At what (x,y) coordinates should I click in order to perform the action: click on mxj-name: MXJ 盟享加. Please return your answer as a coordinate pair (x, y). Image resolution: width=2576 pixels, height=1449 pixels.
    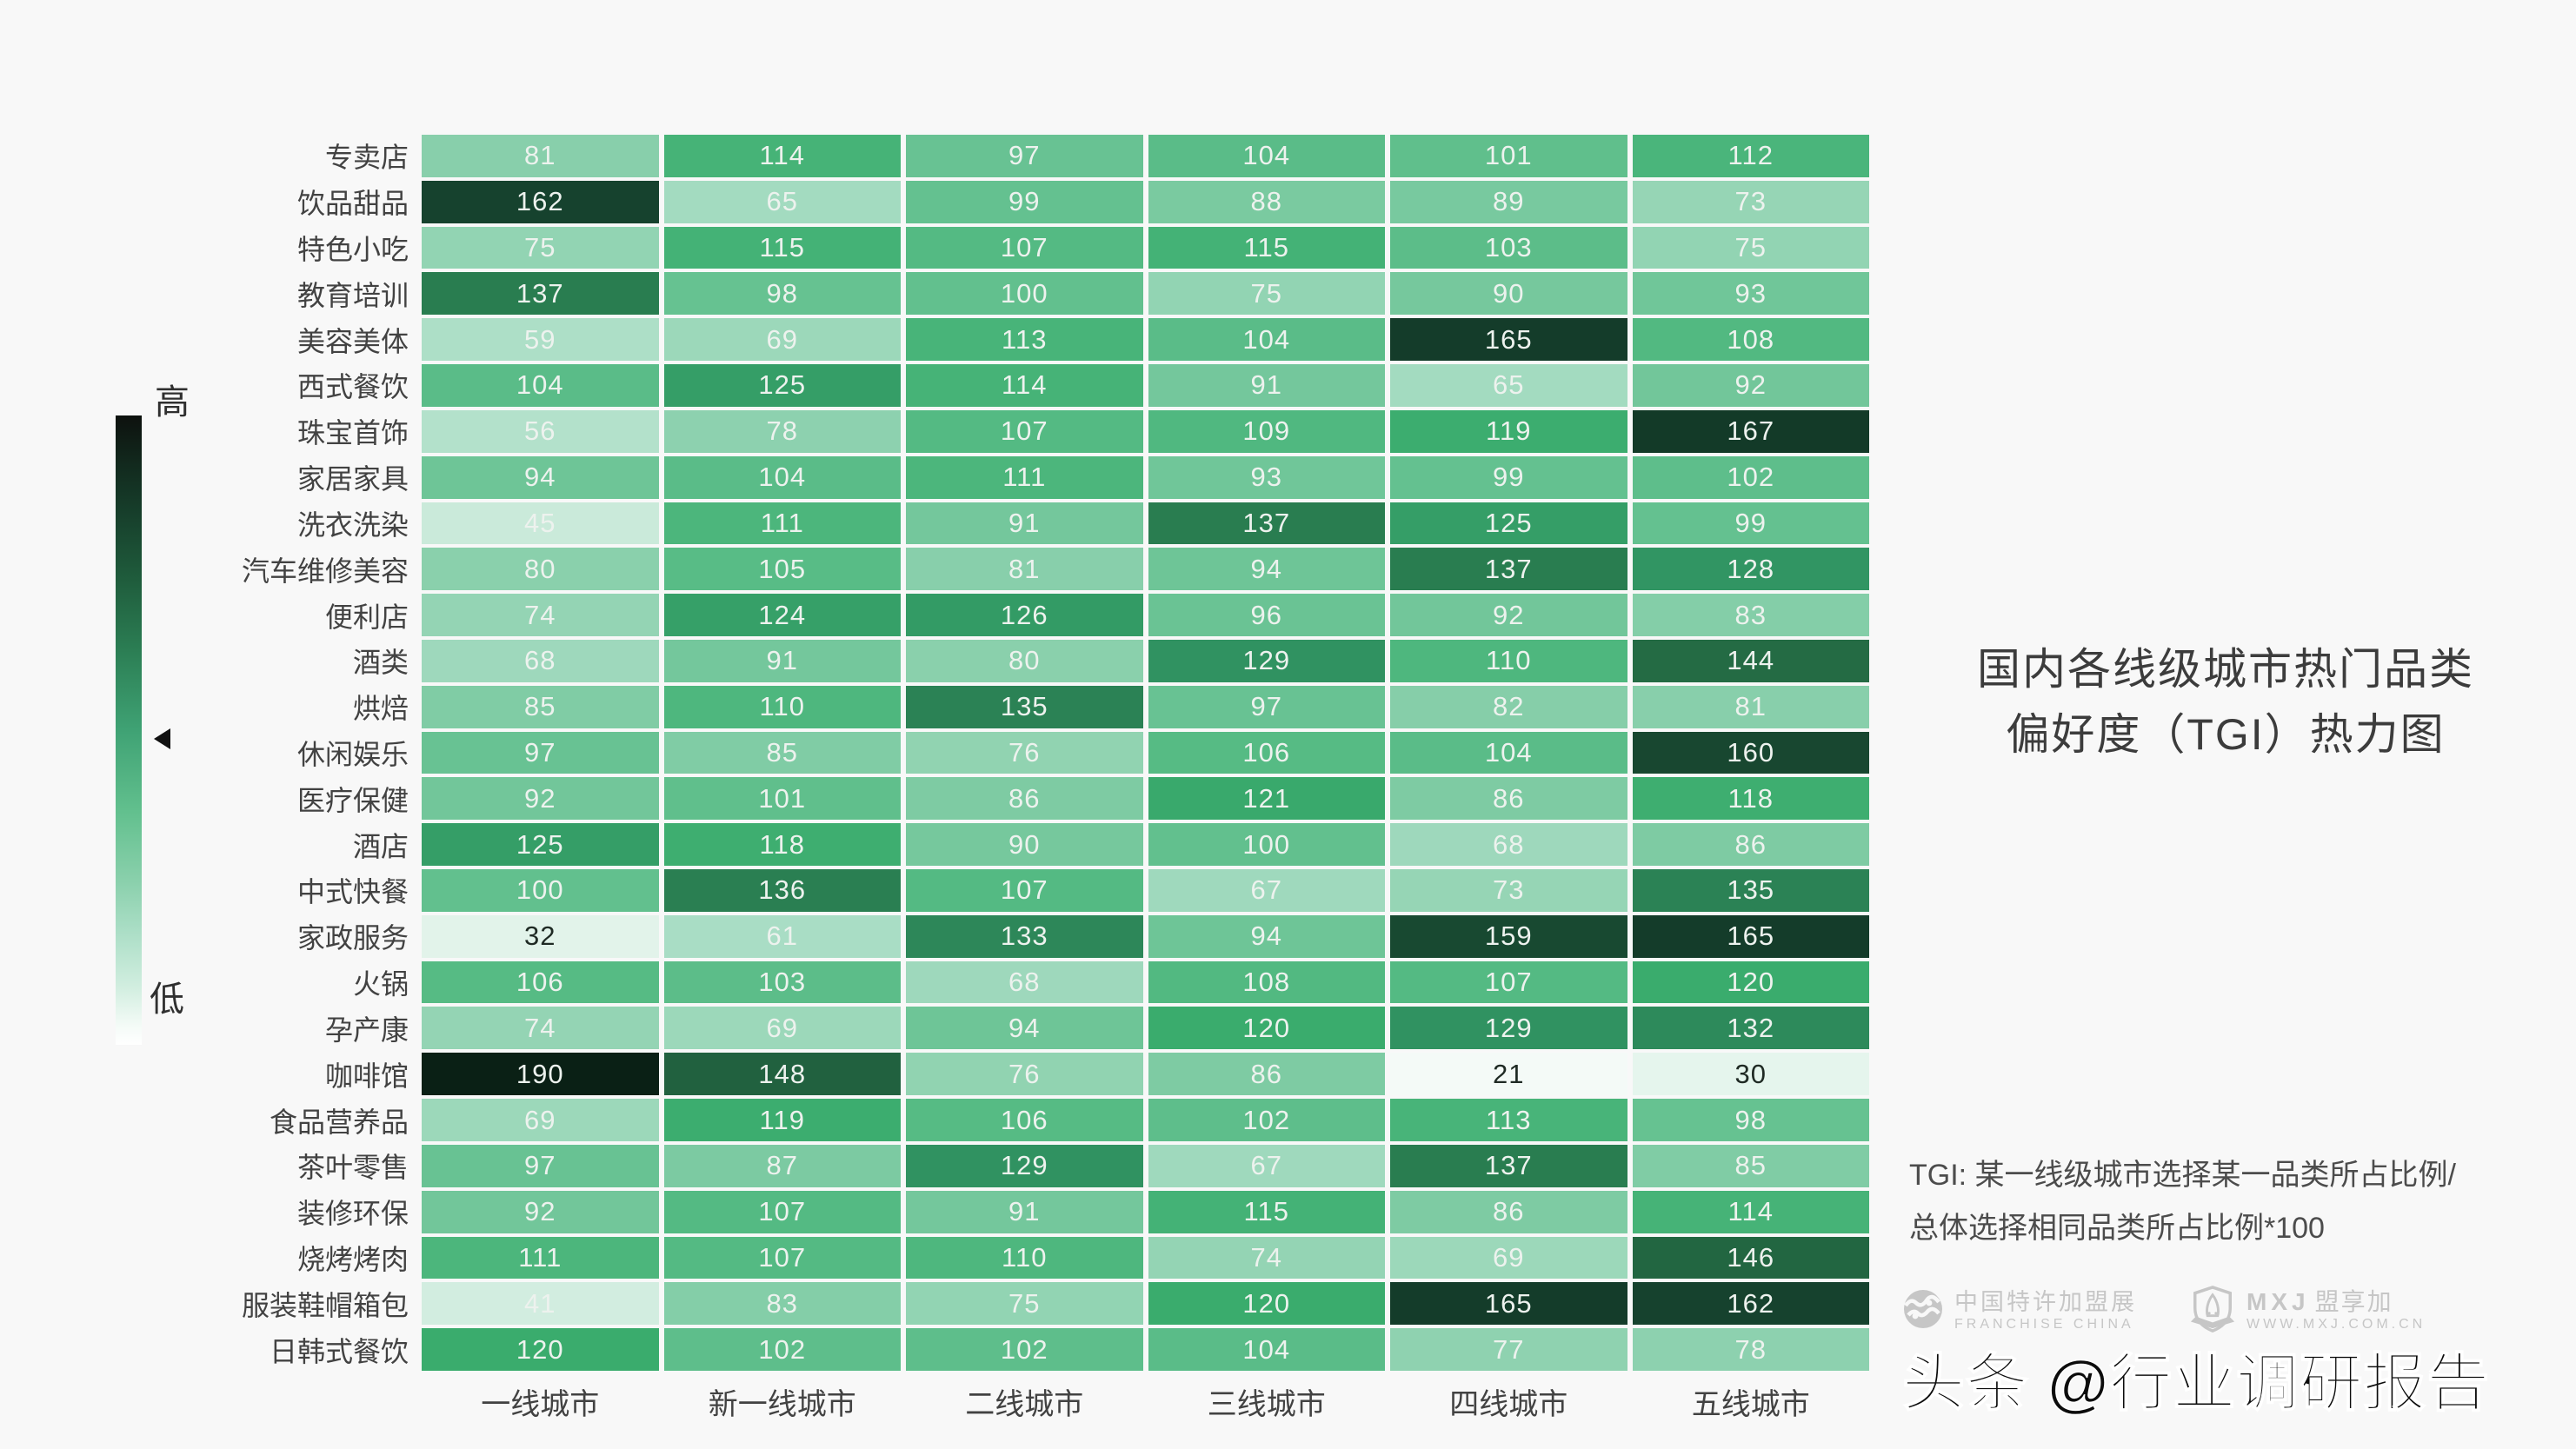
    Looking at the image, I should click on (2336, 1302).